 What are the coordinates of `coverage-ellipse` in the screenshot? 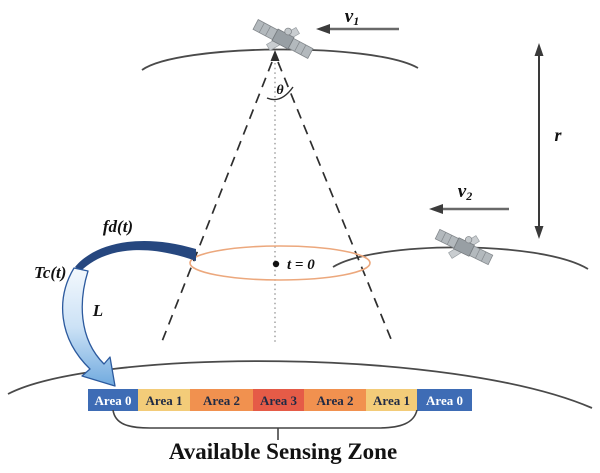 It's located at (280, 263).